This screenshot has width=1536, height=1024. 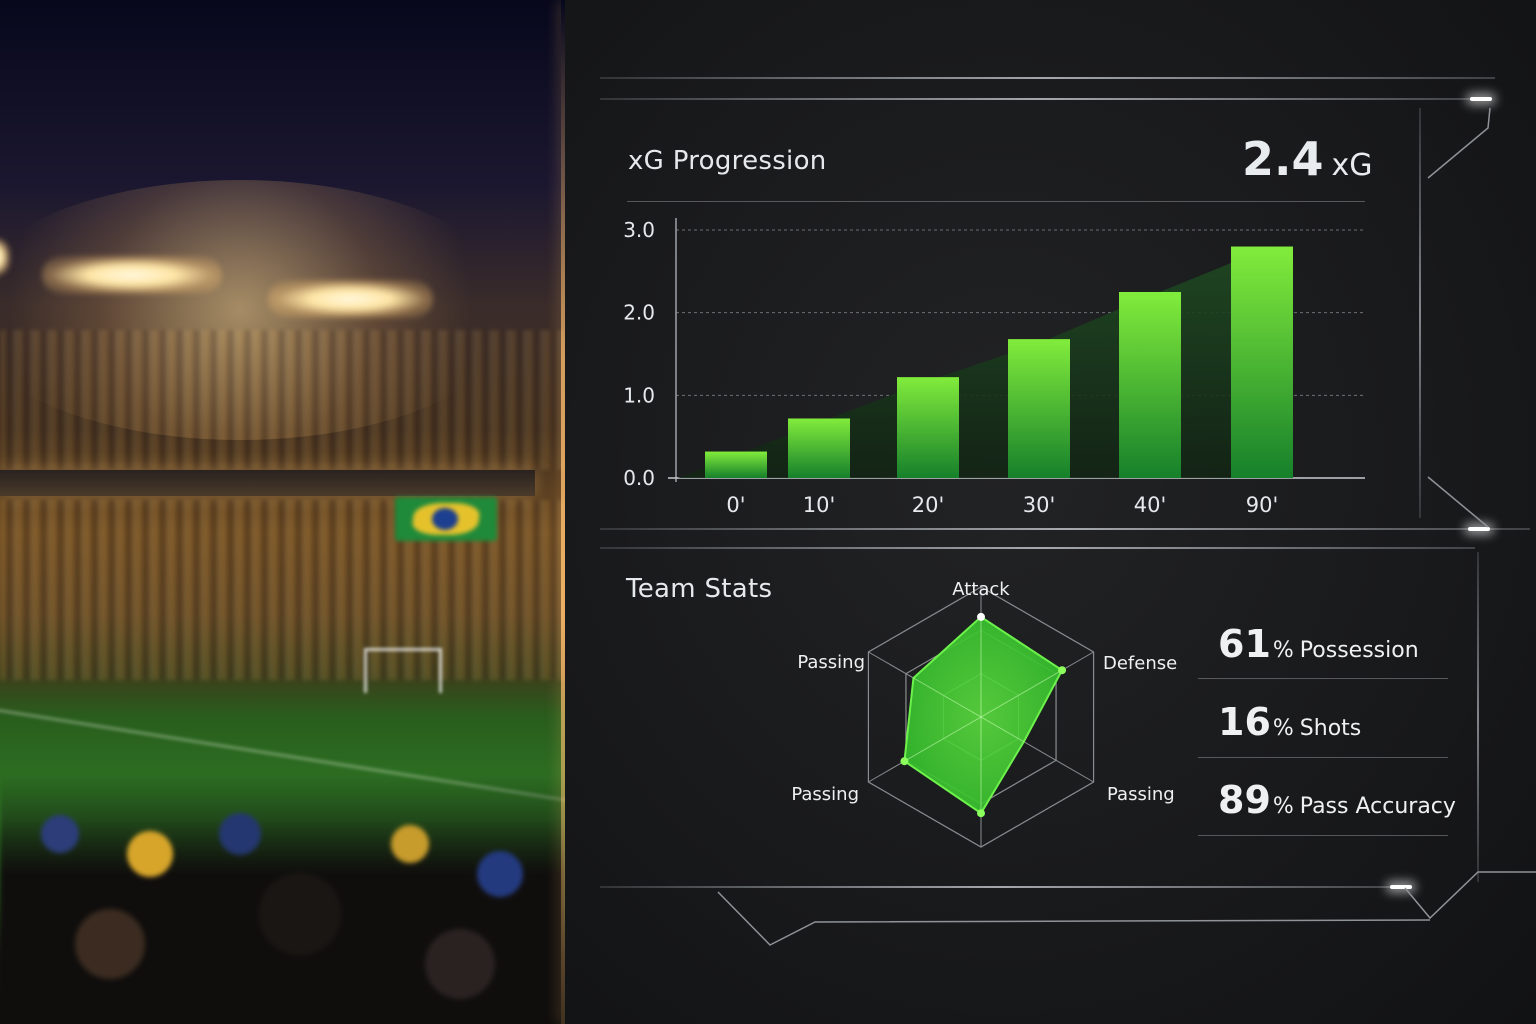 What do you see at coordinates (282, 400) in the screenshot?
I see `upper-stand` at bounding box center [282, 400].